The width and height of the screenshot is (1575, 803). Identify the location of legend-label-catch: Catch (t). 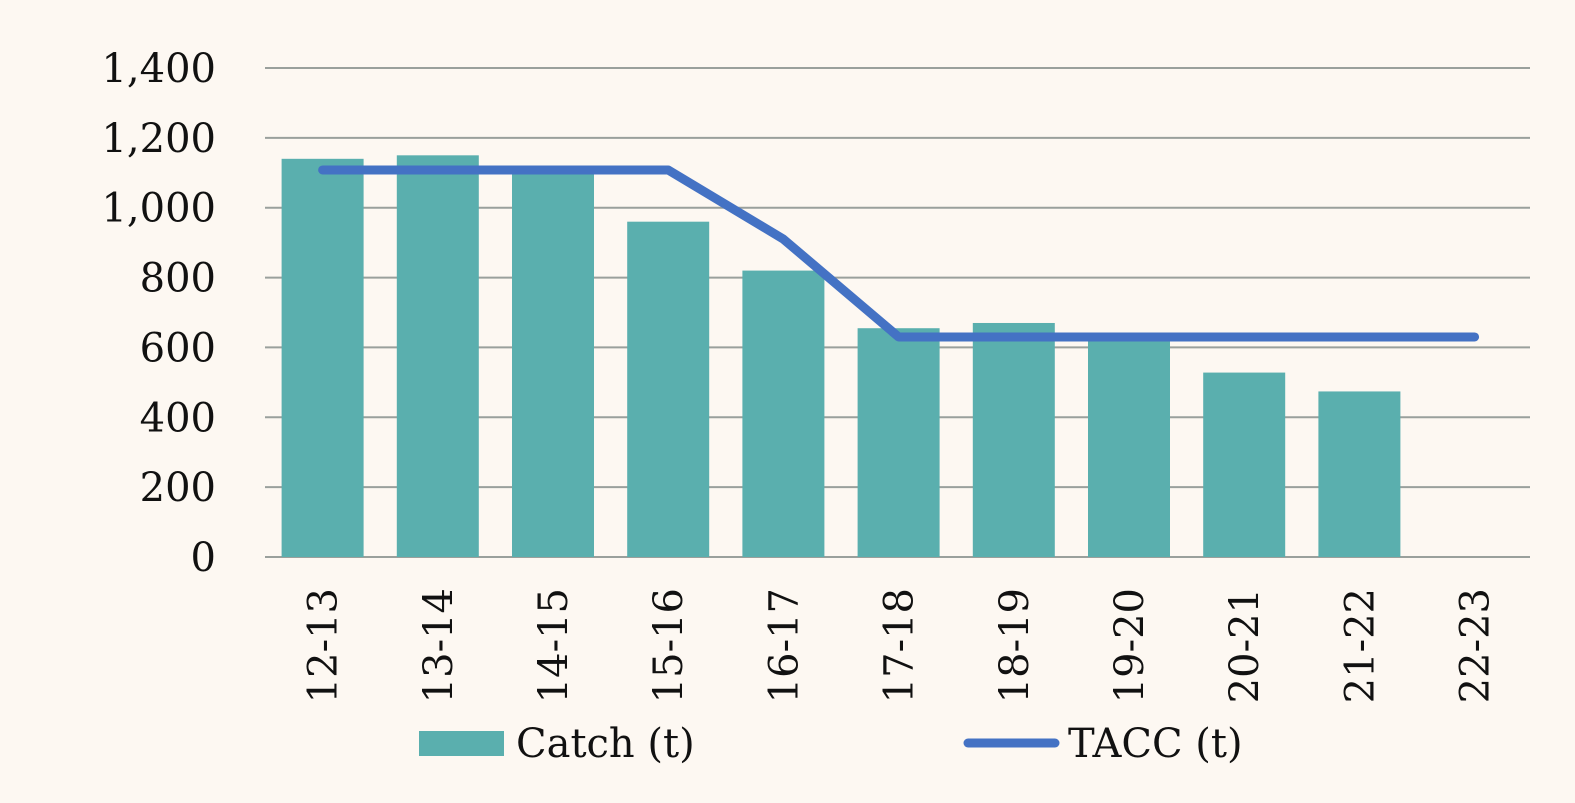
(605, 744).